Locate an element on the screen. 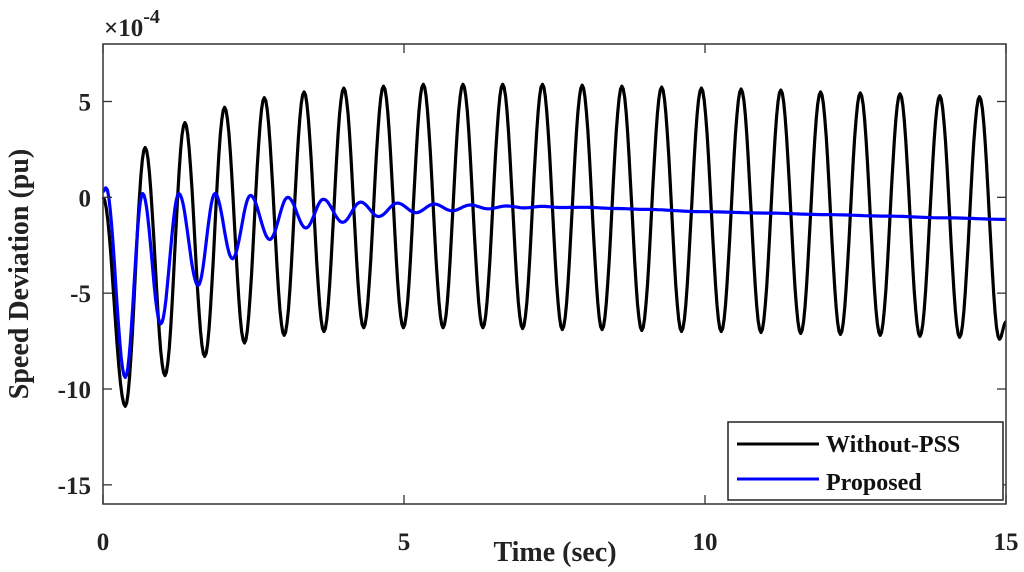  x-axis-label: Time (sec) is located at coordinates (554, 552).